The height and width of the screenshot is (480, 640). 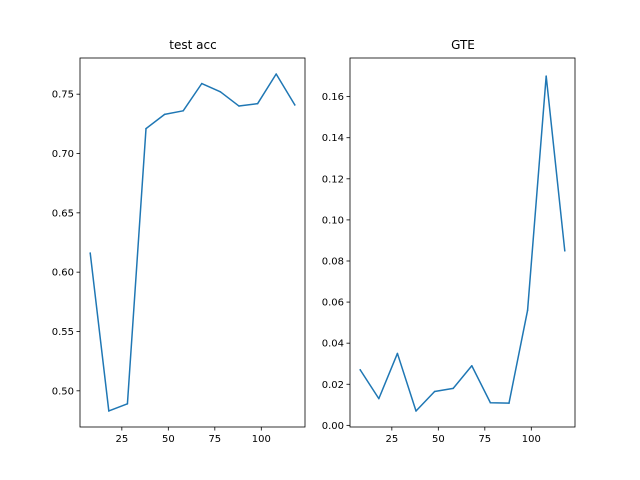 What do you see at coordinates (168, 439) in the screenshot?
I see `test-acc-x-tick-label: 50` at bounding box center [168, 439].